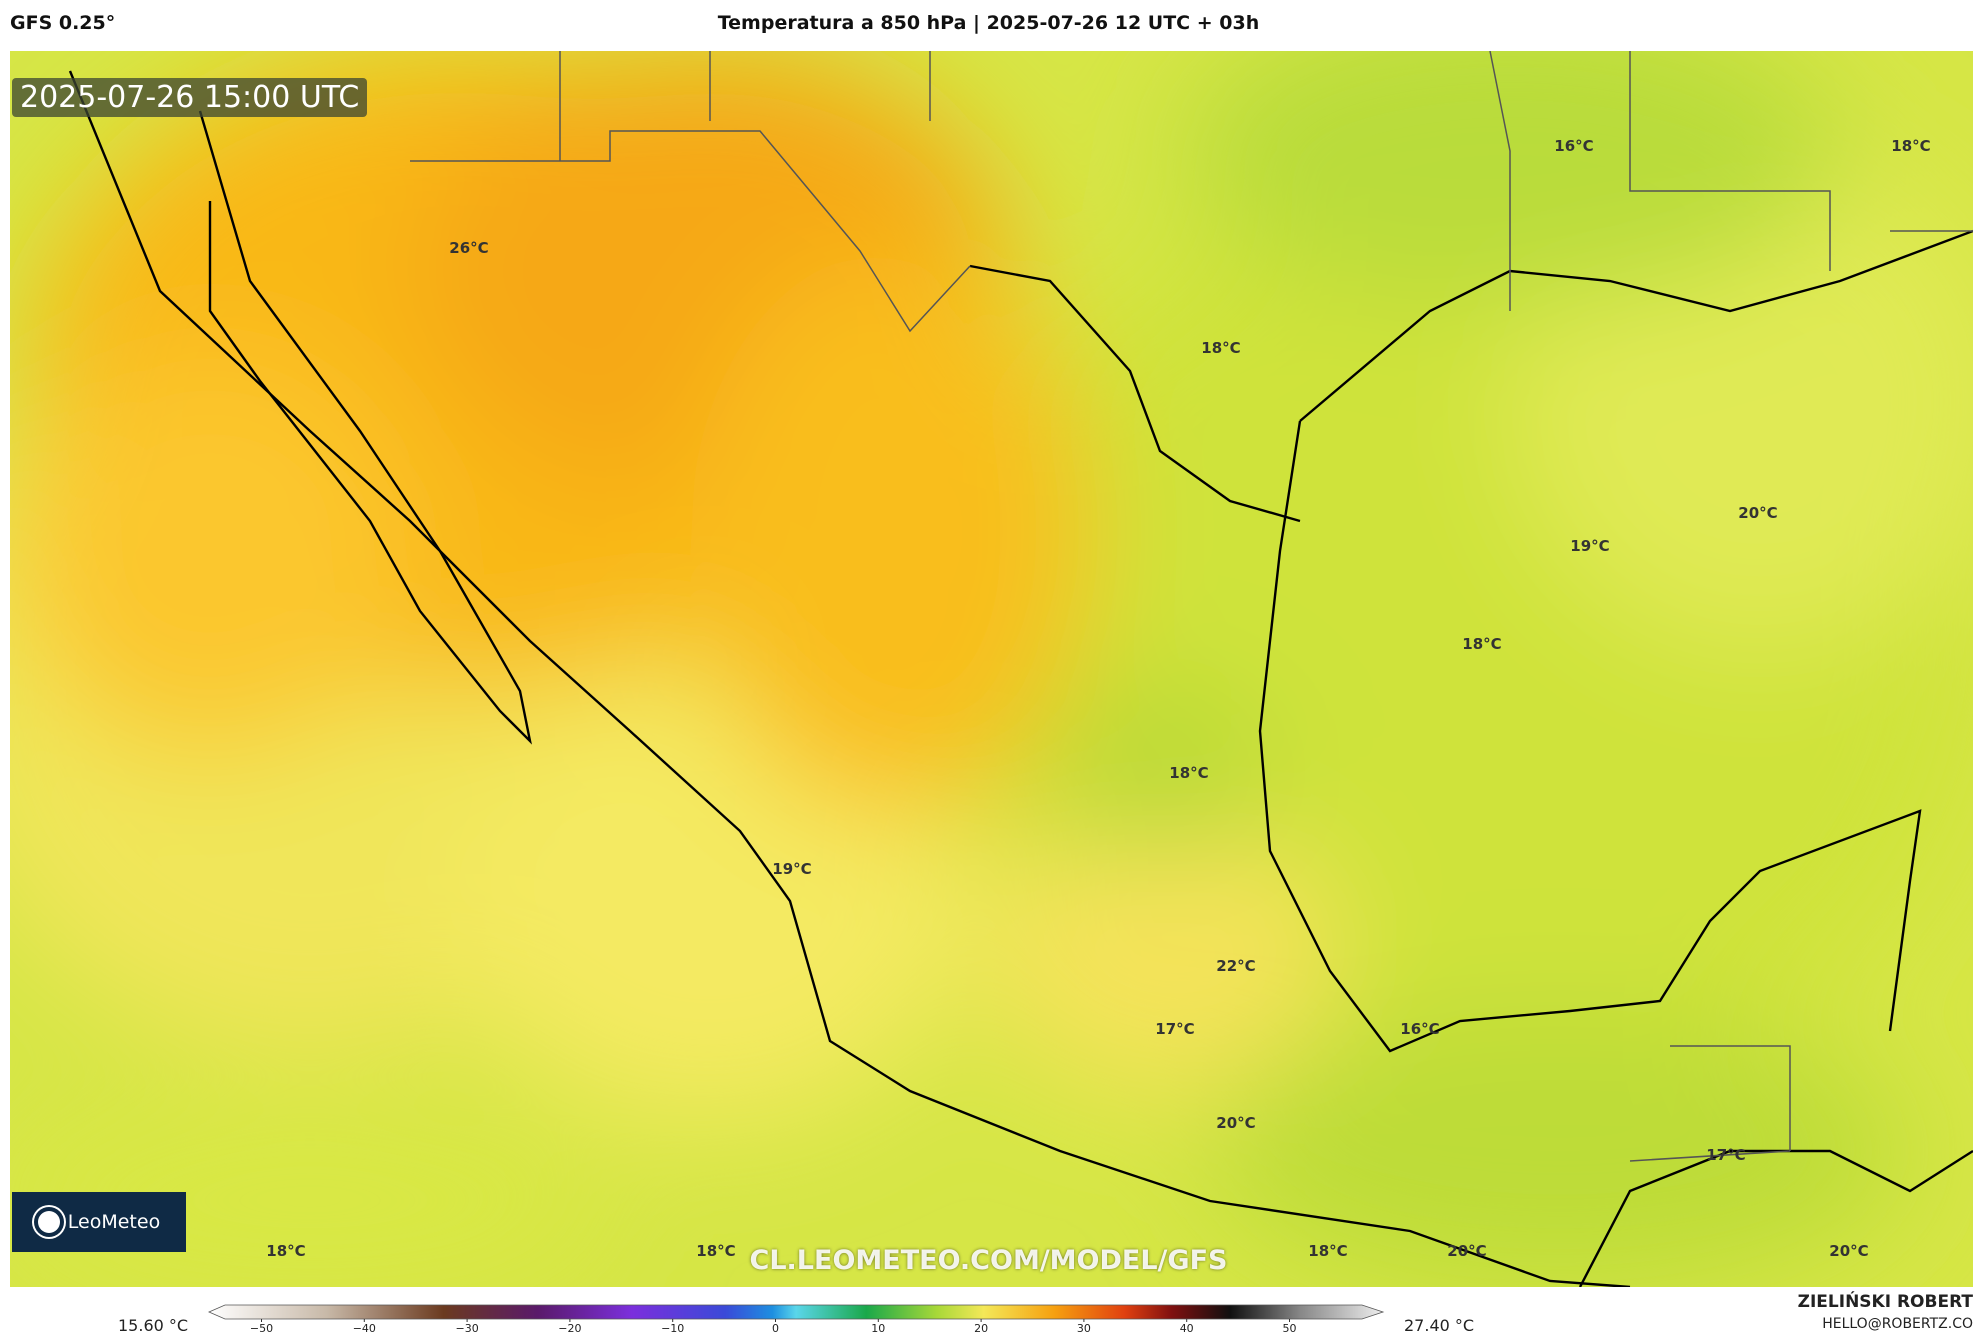 Image resolution: width=1977 pixels, height=1338 pixels. Describe the element at coordinates (775, 1327) in the screenshot. I see `colorbar-tick-label: 0` at that location.